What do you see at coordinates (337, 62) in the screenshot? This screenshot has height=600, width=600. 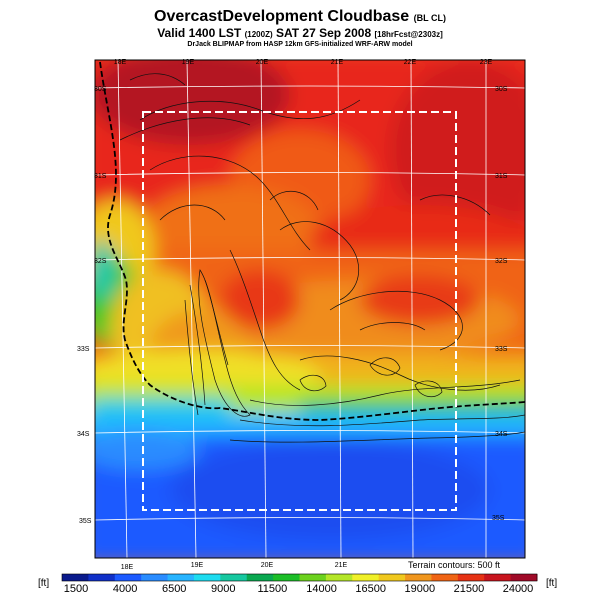 I see `lon-label-top-21e: 21E` at bounding box center [337, 62].